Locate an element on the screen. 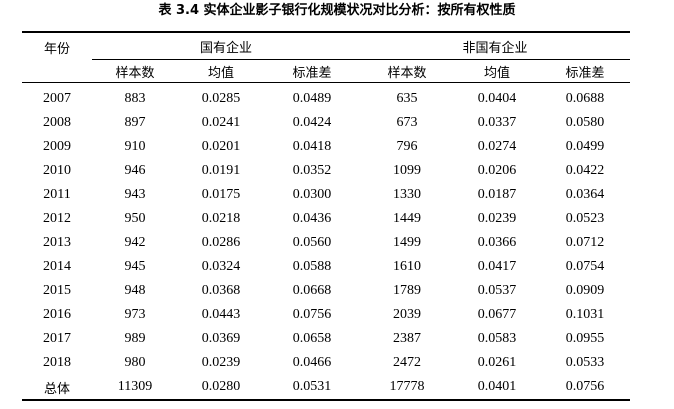  nonstate-count-cell: 796 is located at coordinates (407, 146).